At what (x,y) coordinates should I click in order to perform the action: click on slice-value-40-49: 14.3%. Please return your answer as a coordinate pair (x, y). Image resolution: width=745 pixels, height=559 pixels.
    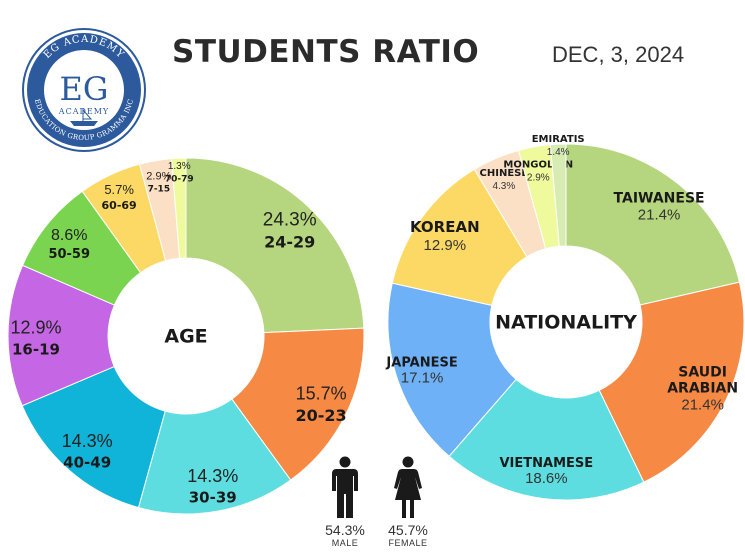
    Looking at the image, I should click on (87, 441).